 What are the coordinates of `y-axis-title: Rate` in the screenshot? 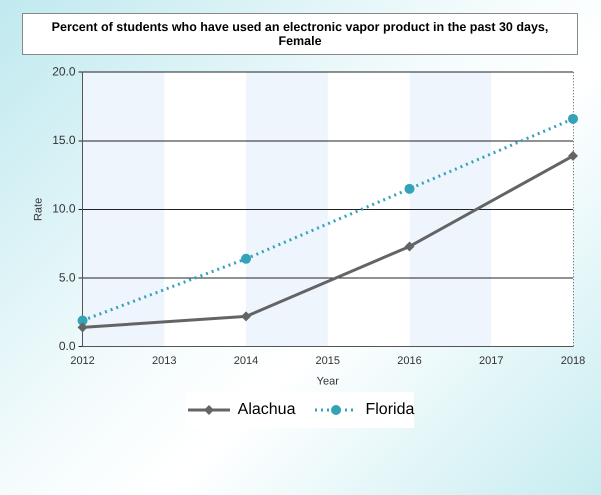 It's located at (38, 210).